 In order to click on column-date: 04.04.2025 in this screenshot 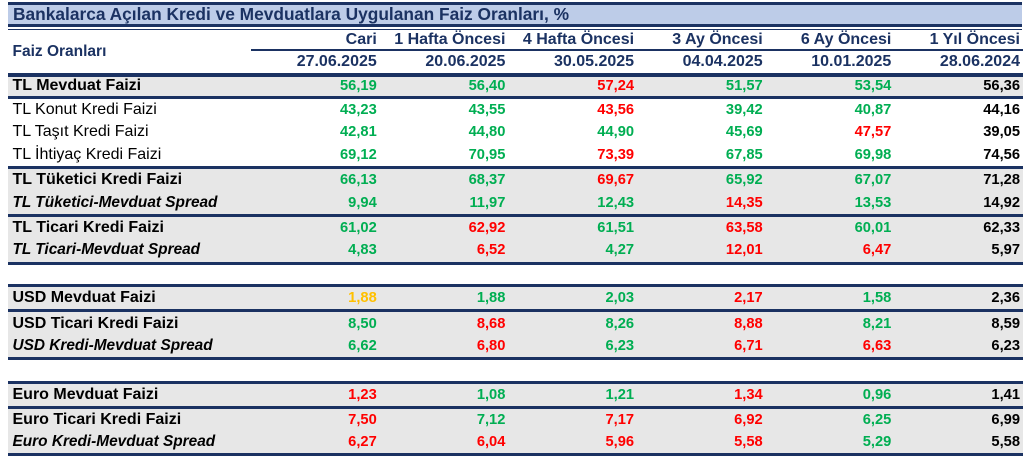, I will do `click(722, 62)`.